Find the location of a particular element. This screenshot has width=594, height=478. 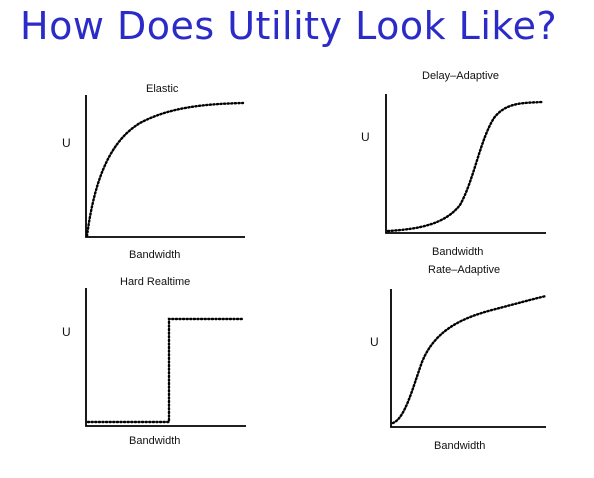

y-axis-label-elastic: U is located at coordinates (66, 143).